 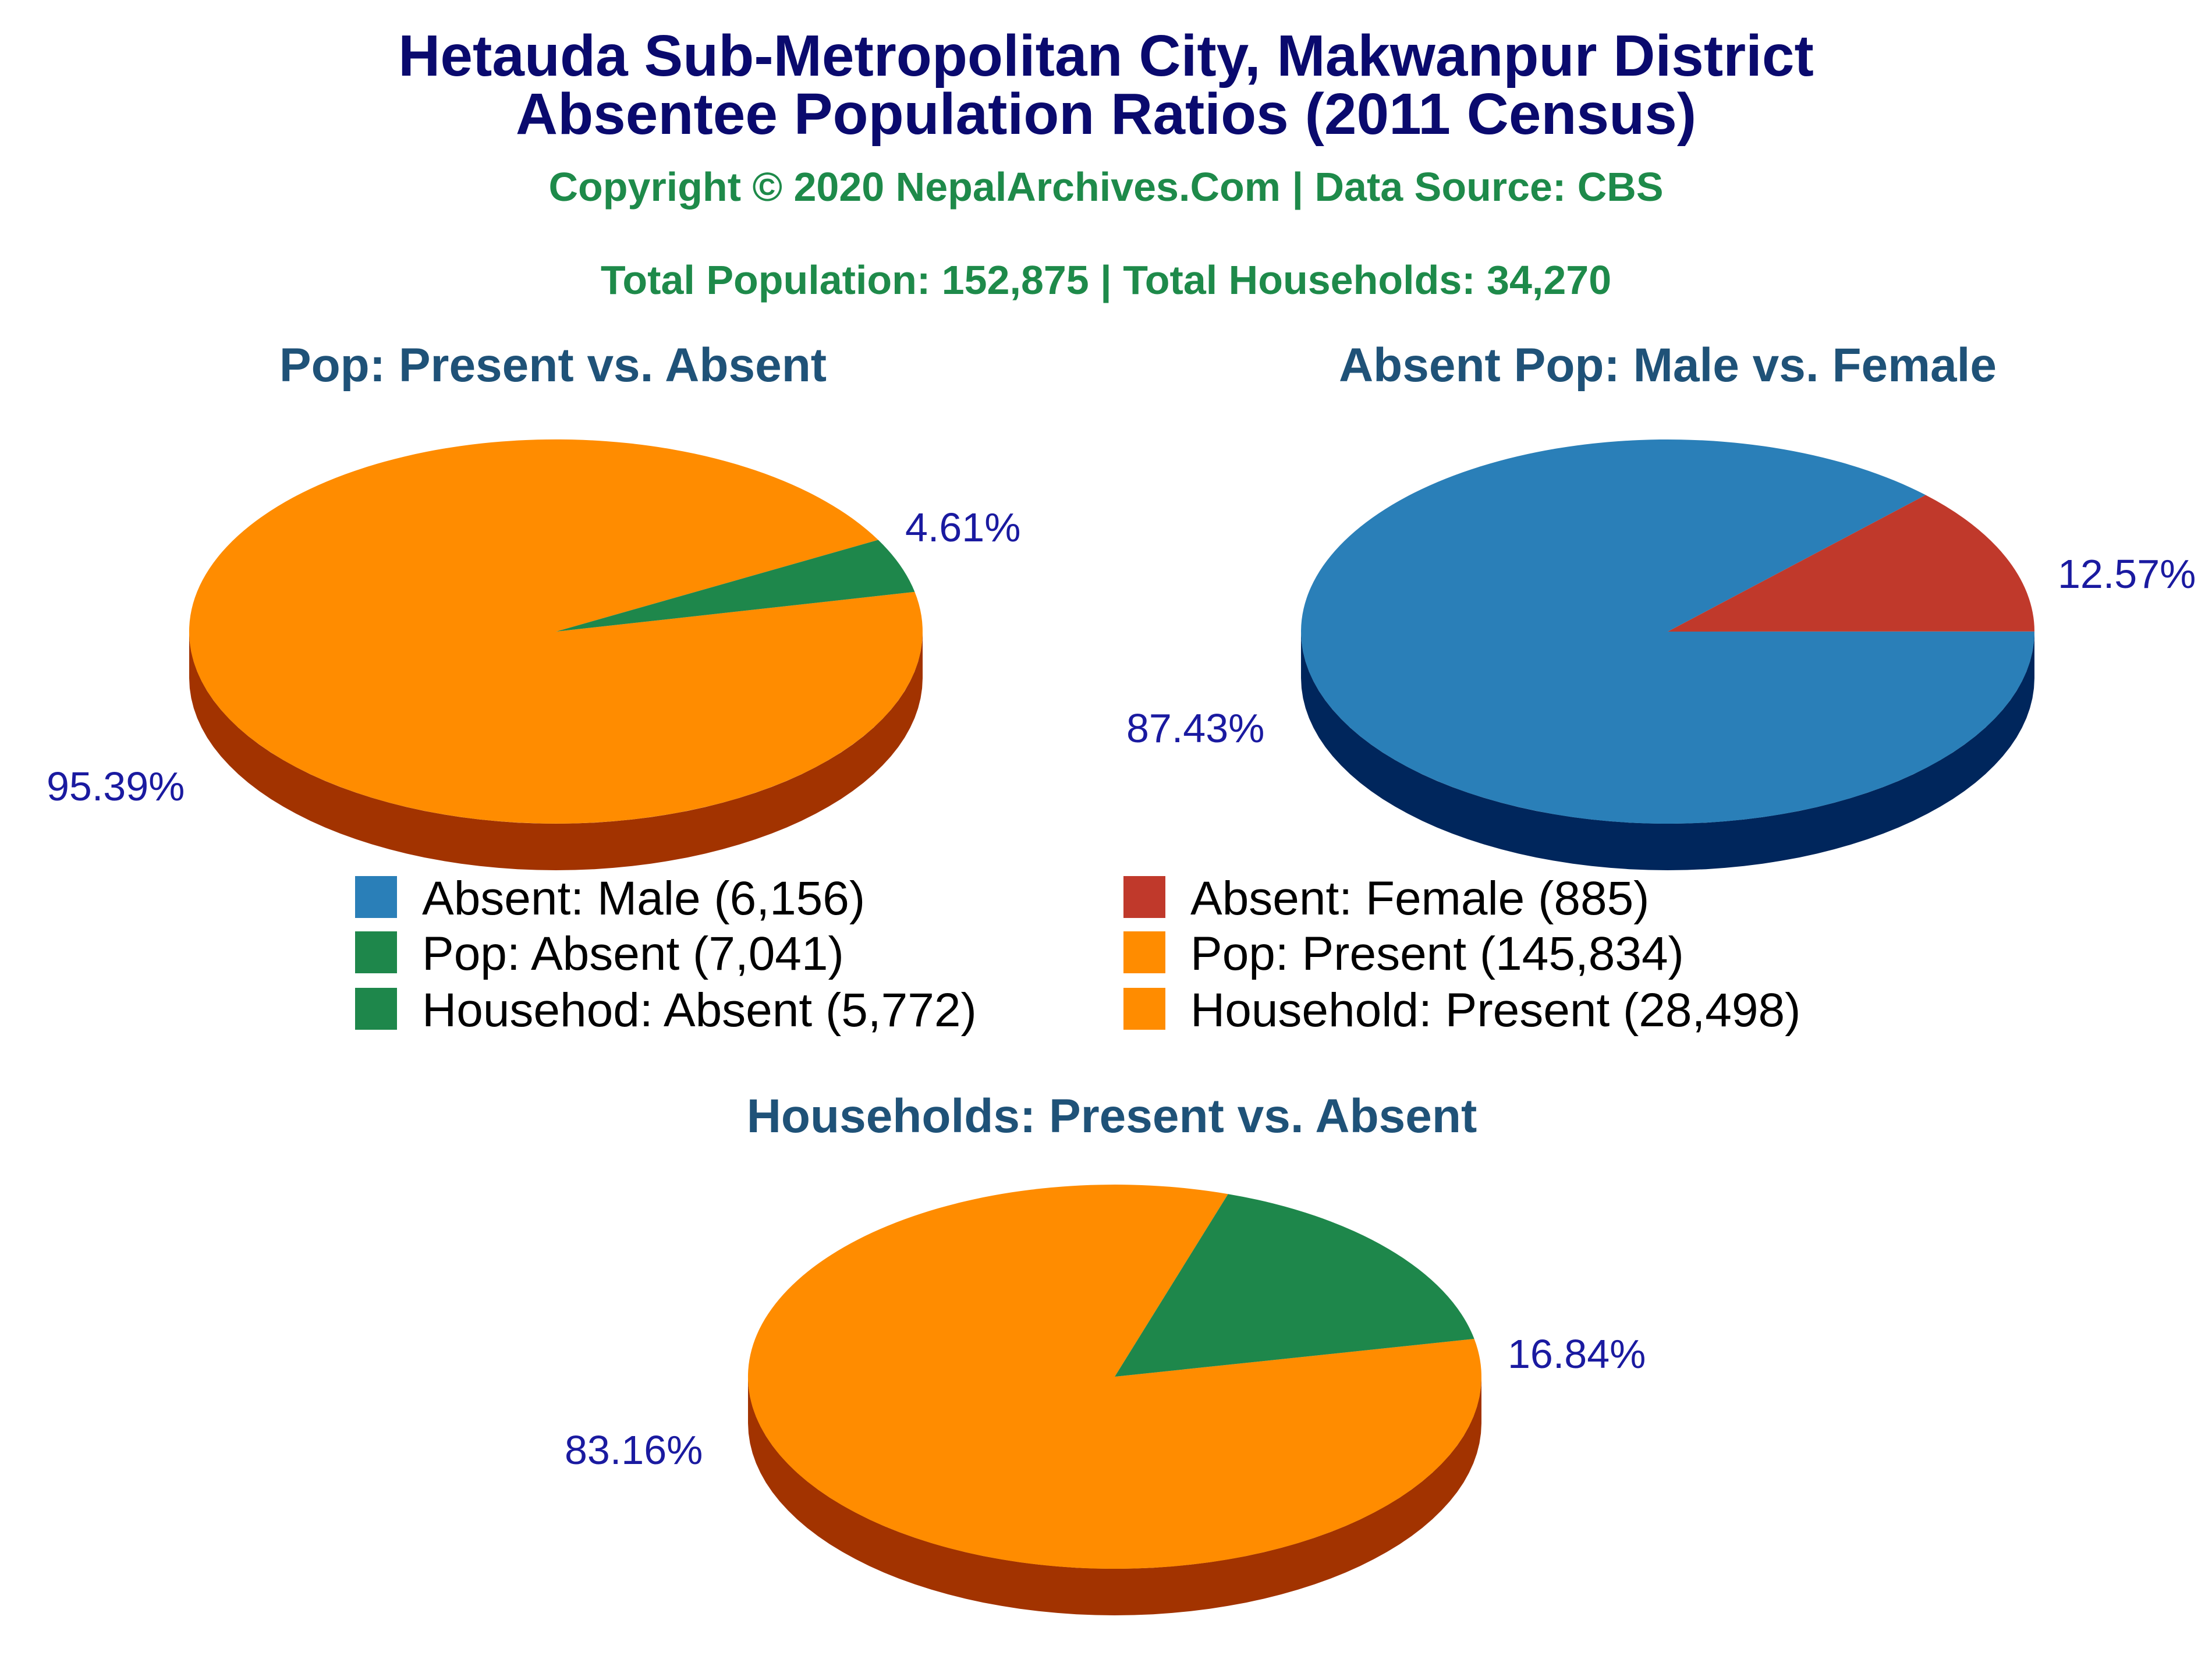 I want to click on legend-item: Househod: Absent (5,772), so click(x=666, y=1010).